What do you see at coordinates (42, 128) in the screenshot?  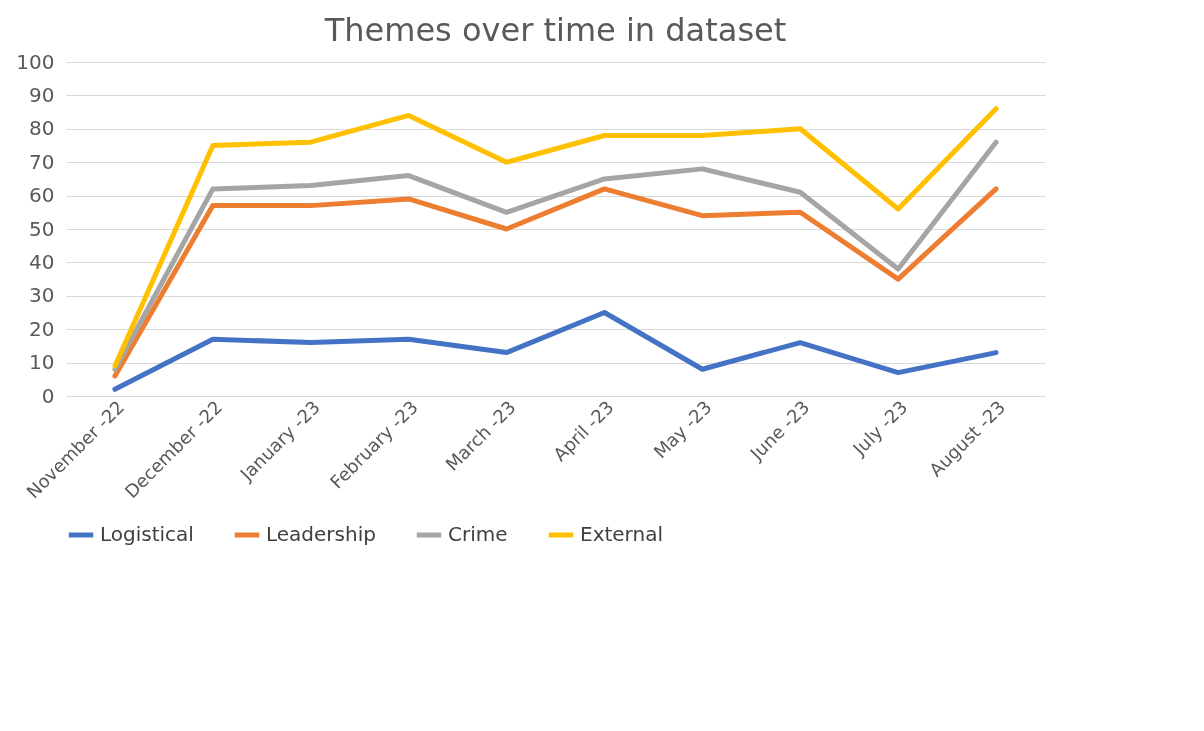 I see `y-tick-label: 80` at bounding box center [42, 128].